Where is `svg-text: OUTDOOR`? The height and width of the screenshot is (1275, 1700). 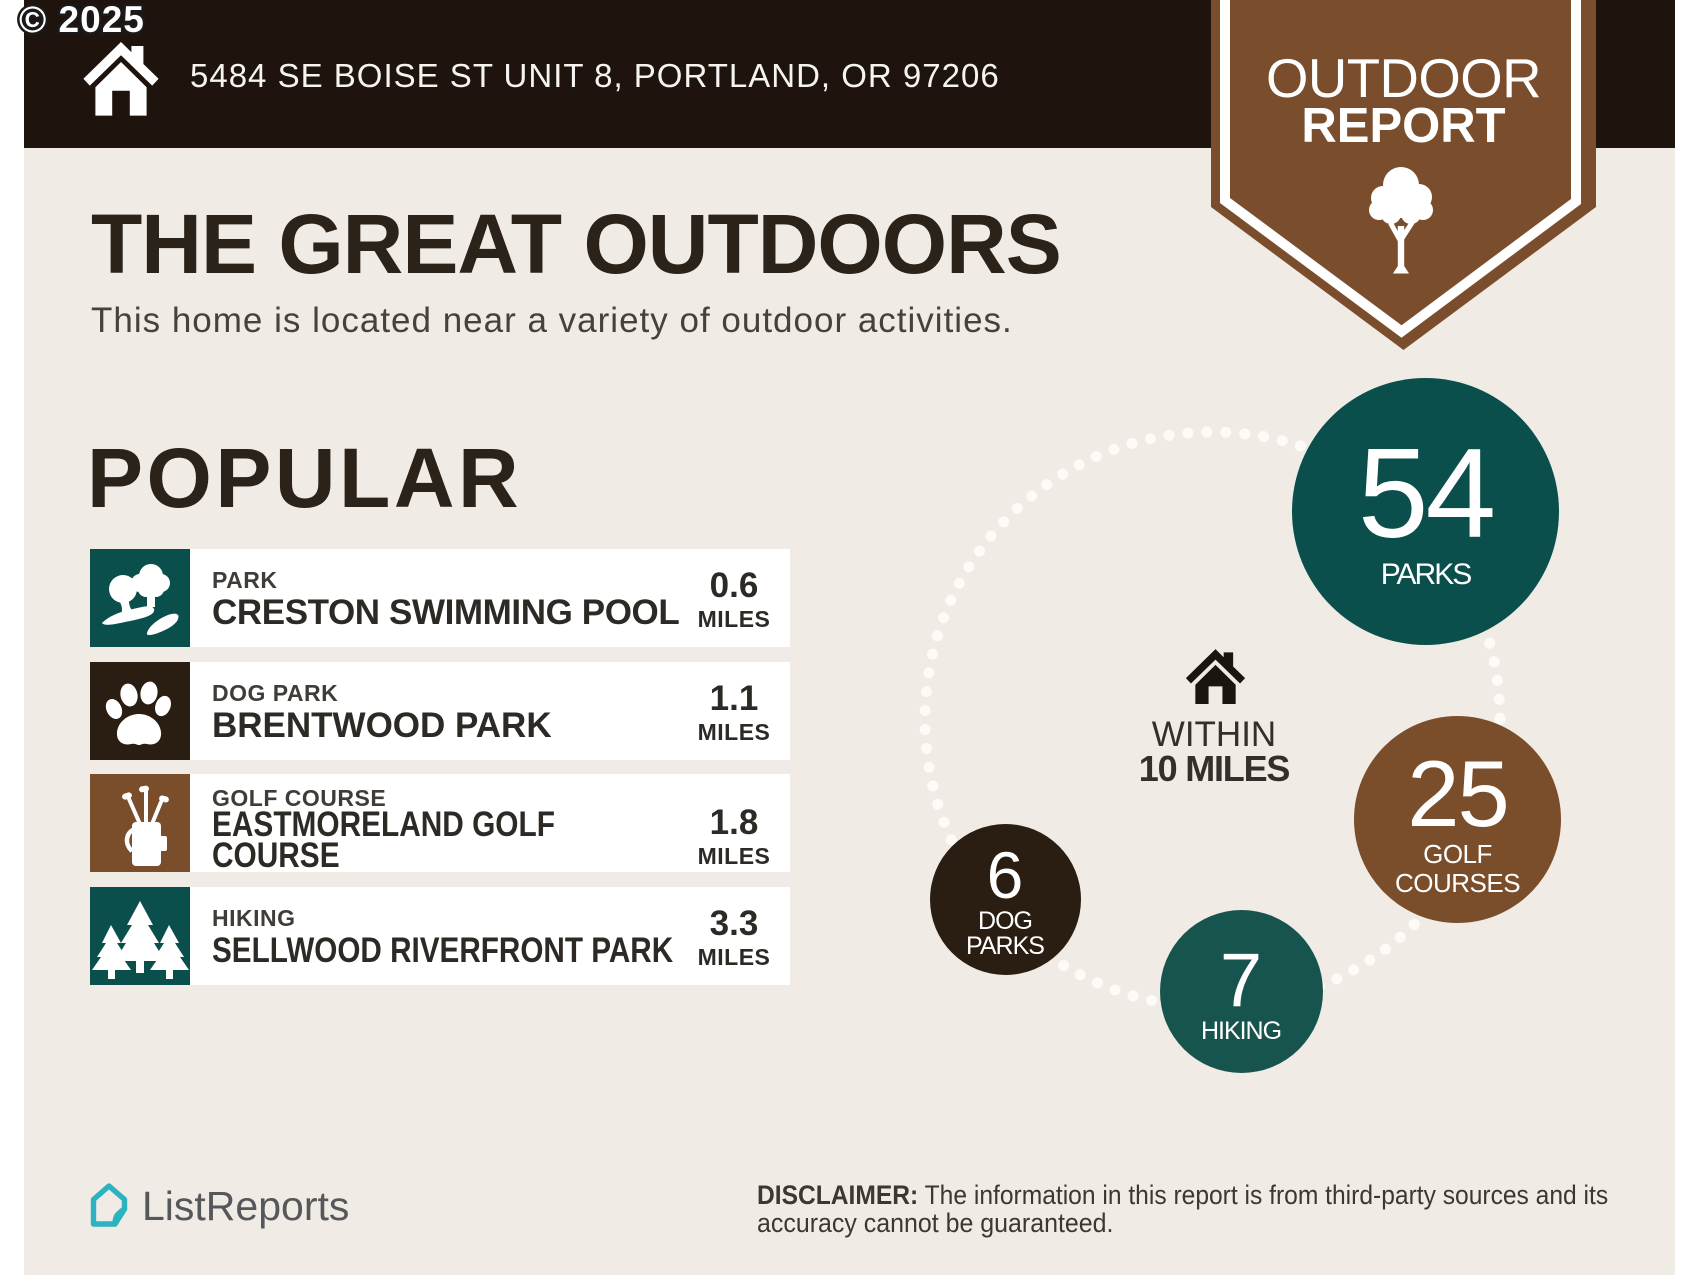 svg-text: OUTDOOR is located at coordinates (1403, 78).